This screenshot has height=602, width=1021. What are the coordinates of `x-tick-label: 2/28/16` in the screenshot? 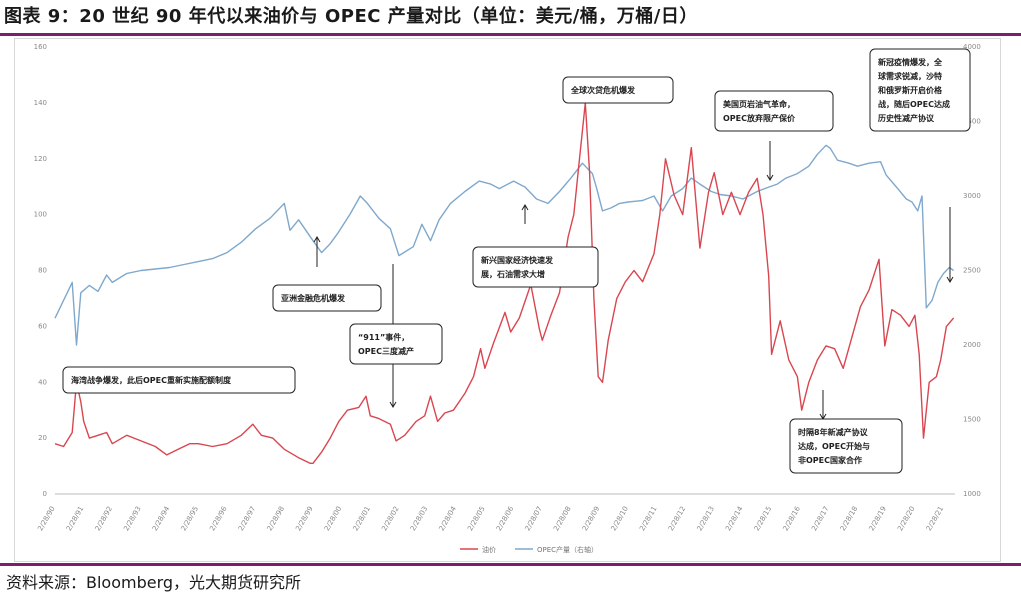 It's located at (792, 519).